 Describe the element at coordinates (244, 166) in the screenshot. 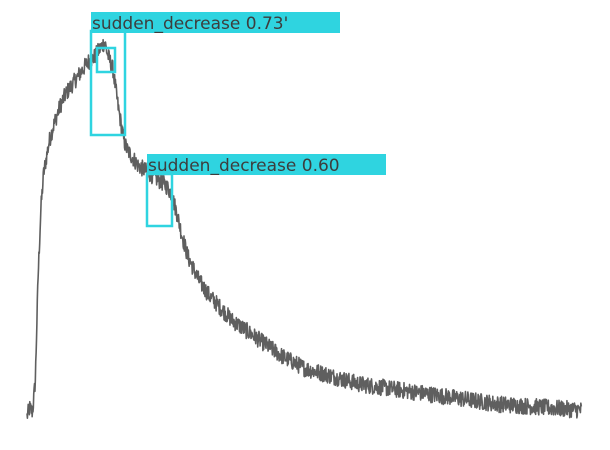

I see `detection-label-3: sudden_decrease 0.60` at that location.